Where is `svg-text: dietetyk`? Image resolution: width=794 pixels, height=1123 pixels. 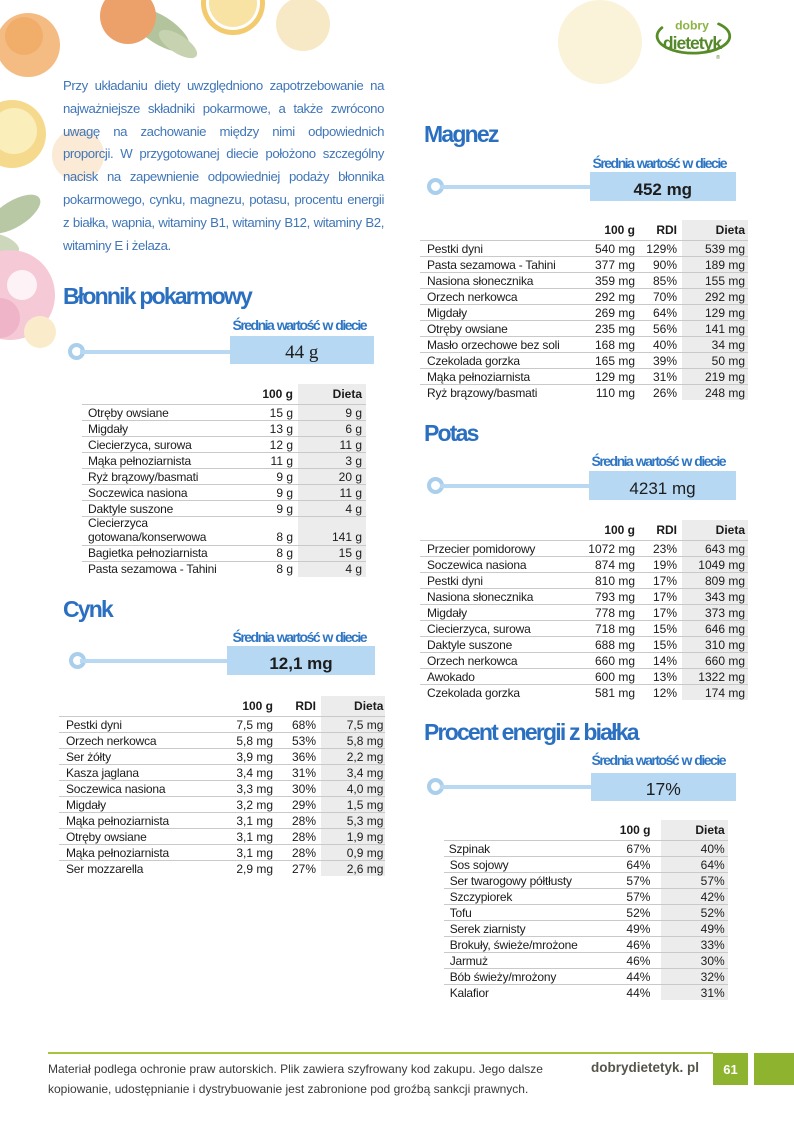
svg-text: dietetyk is located at coordinates (692, 43).